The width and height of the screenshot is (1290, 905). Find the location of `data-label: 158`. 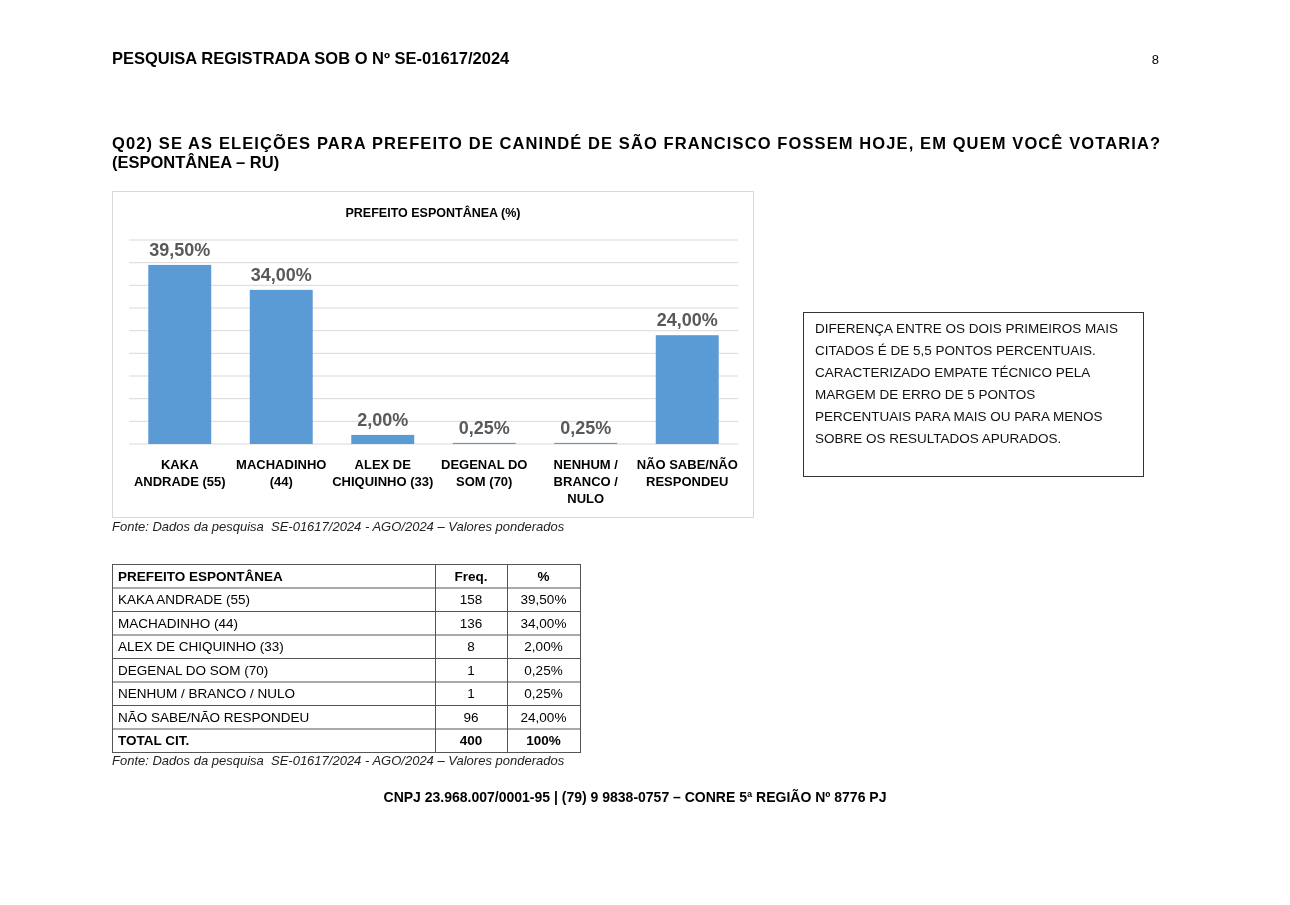

data-label: 158 is located at coordinates (471, 600).